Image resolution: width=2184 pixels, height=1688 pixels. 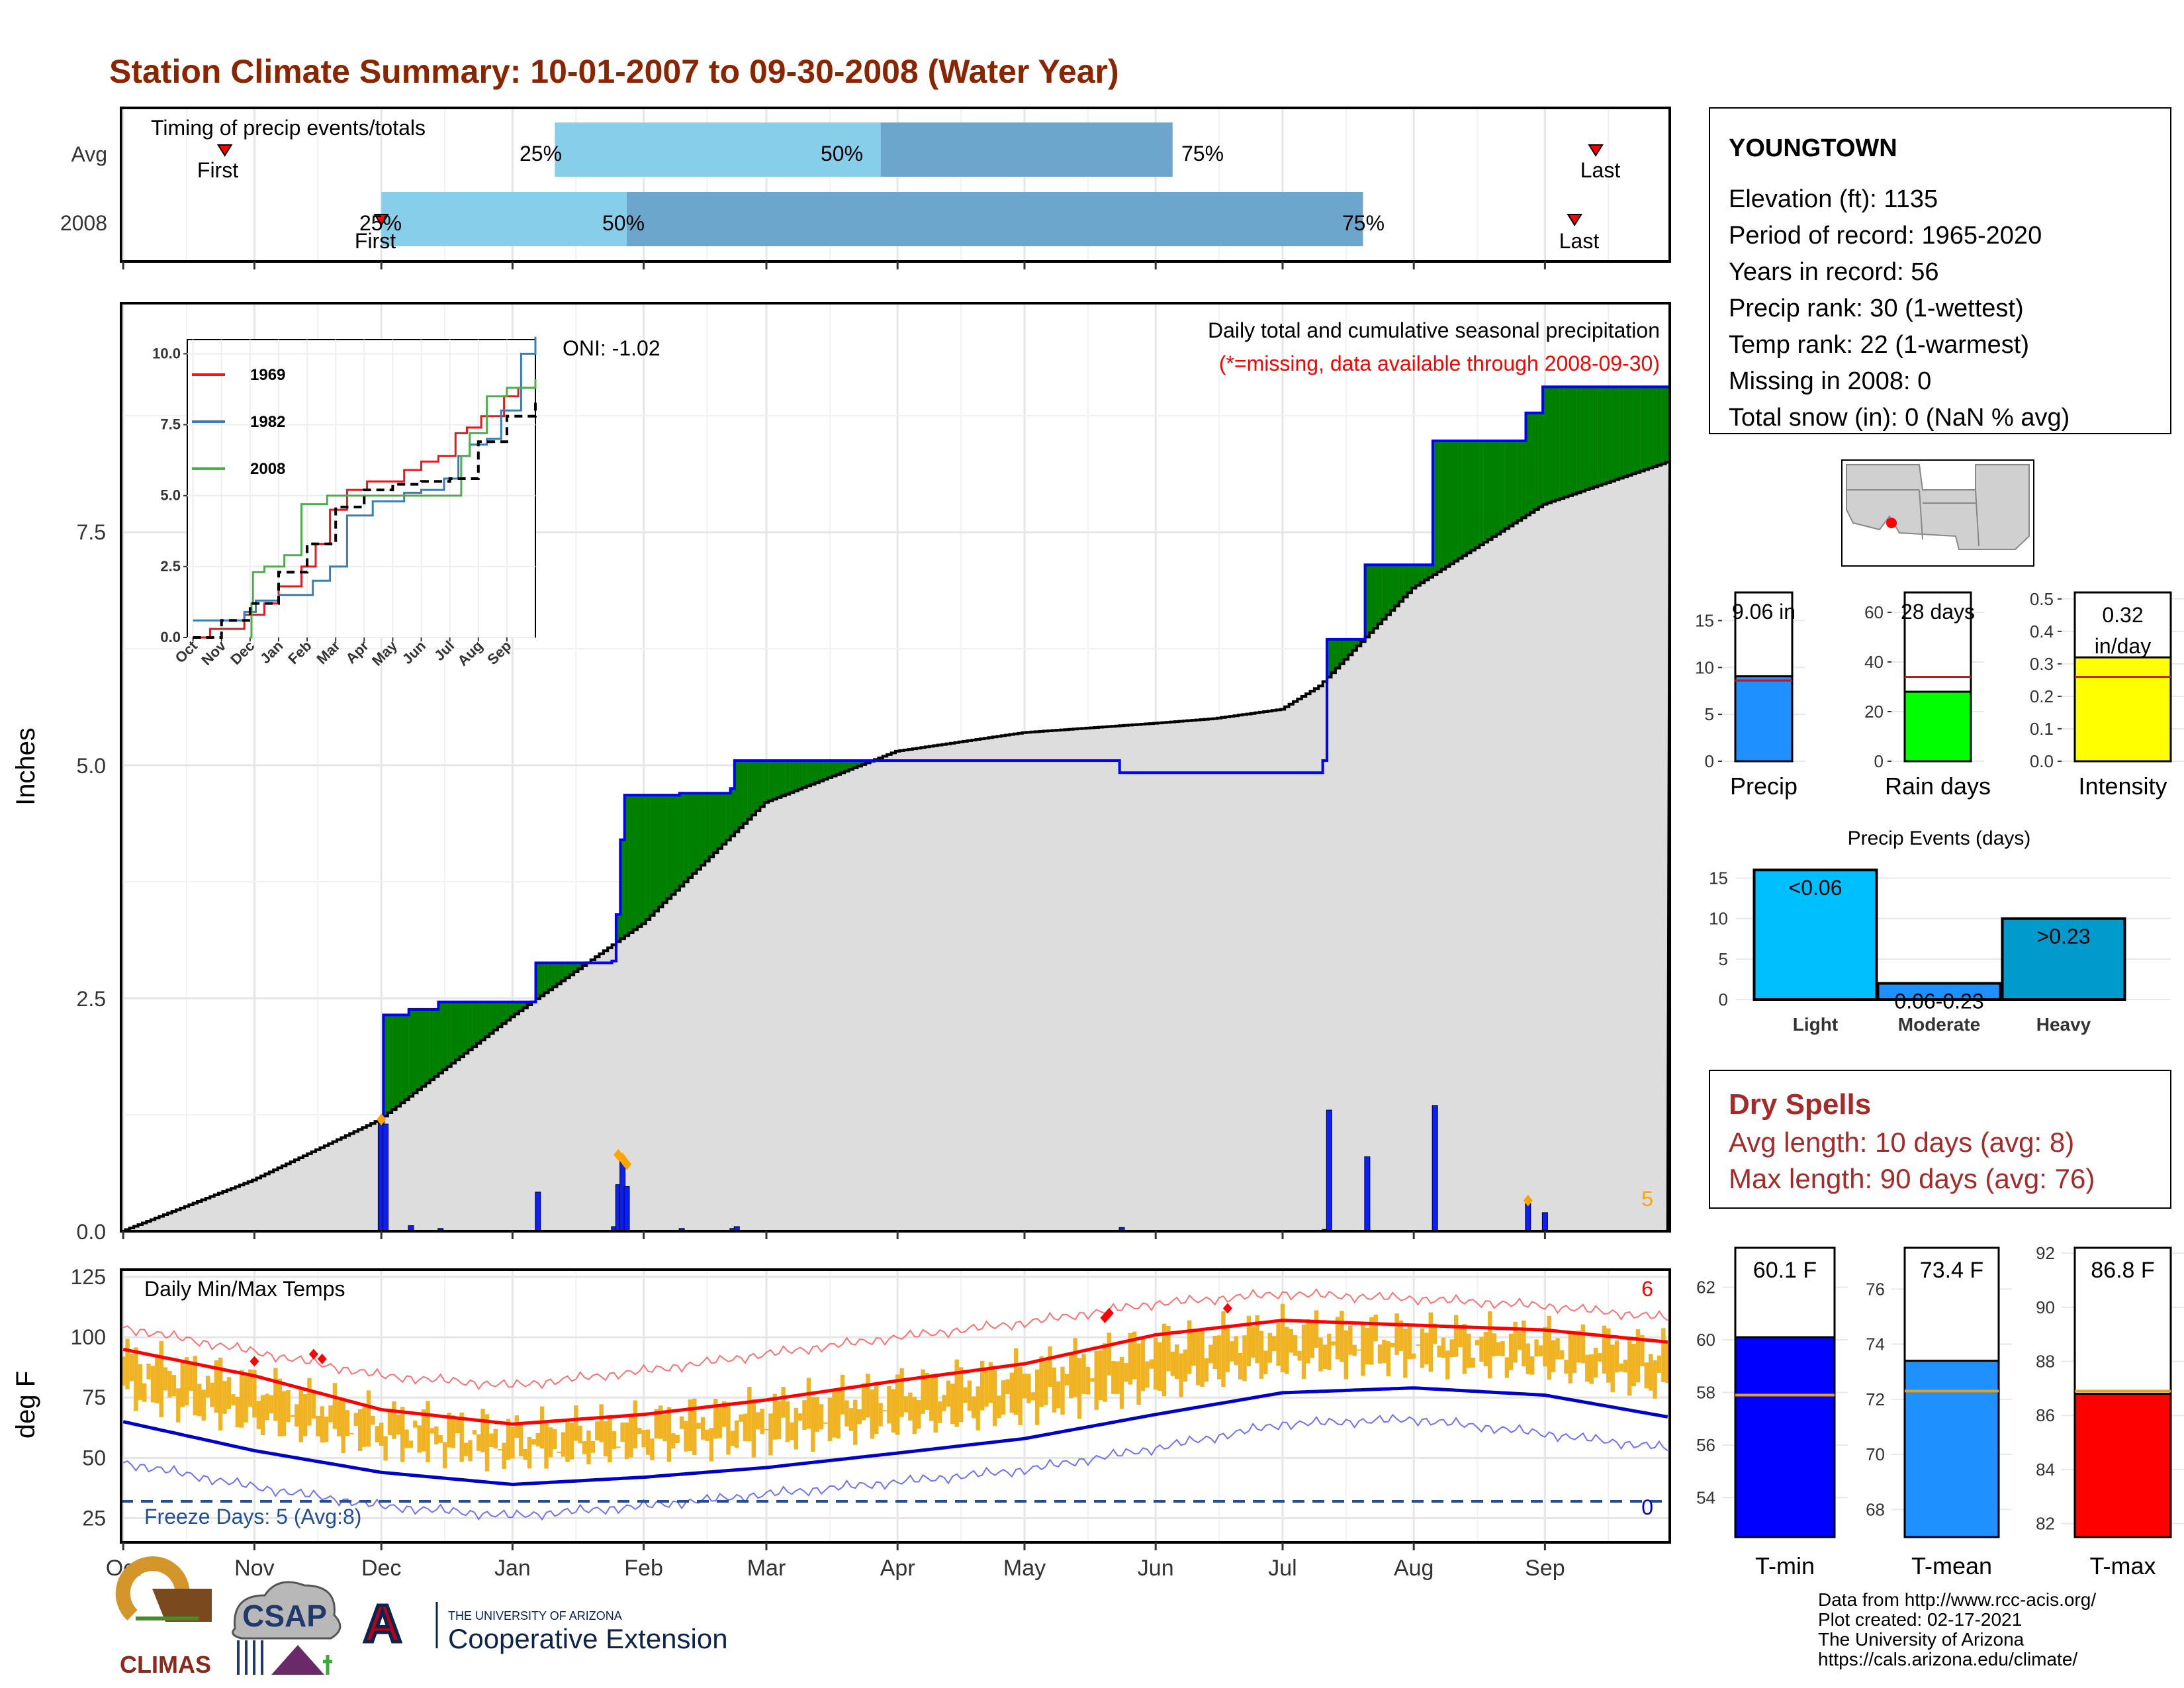 I want to click on avg-min-line, so click(x=895, y=1436).